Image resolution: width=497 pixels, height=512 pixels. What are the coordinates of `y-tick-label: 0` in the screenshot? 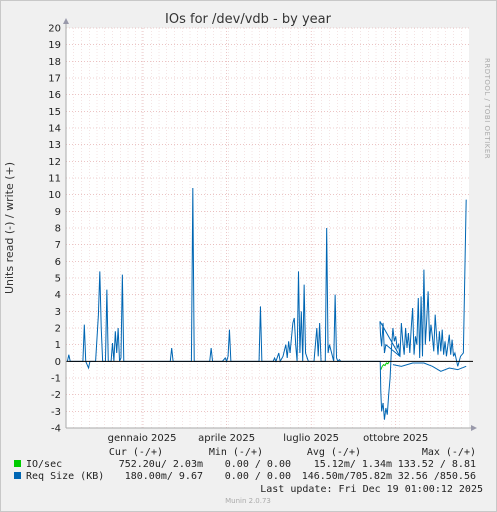 It's located at (58, 362).